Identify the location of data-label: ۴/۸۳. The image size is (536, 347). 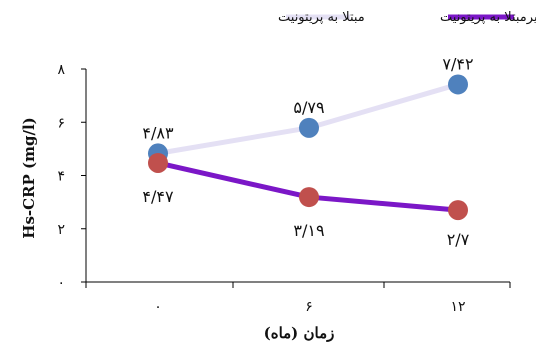
(158, 132).